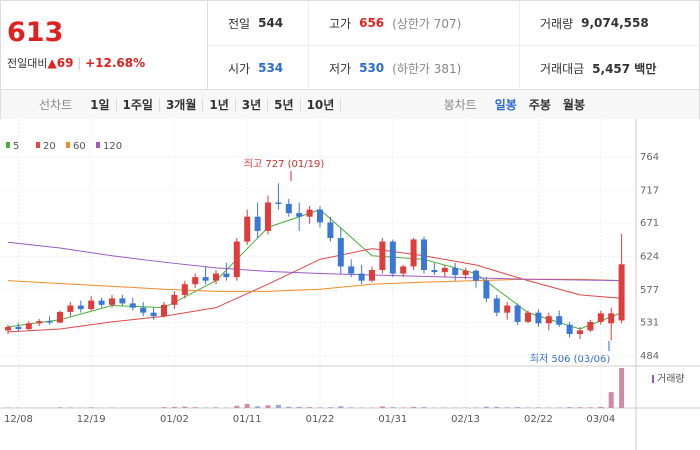  I want to click on x-tick-label: 02/22, so click(538, 419).